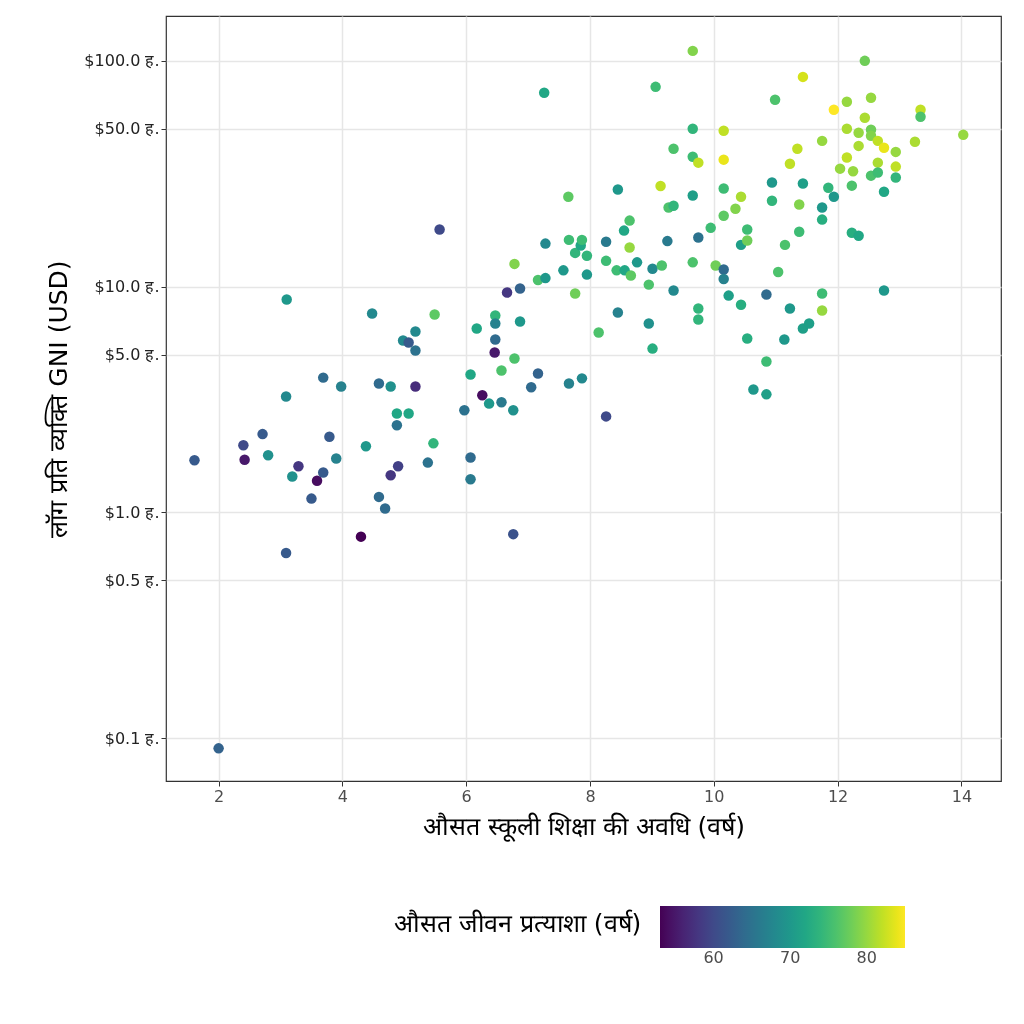 The height and width of the screenshot is (1024, 1024). What do you see at coordinates (59, 399) in the screenshot?
I see `y-axis-title: लॉग प्रति व्यक्ति GNI (USD)` at bounding box center [59, 399].